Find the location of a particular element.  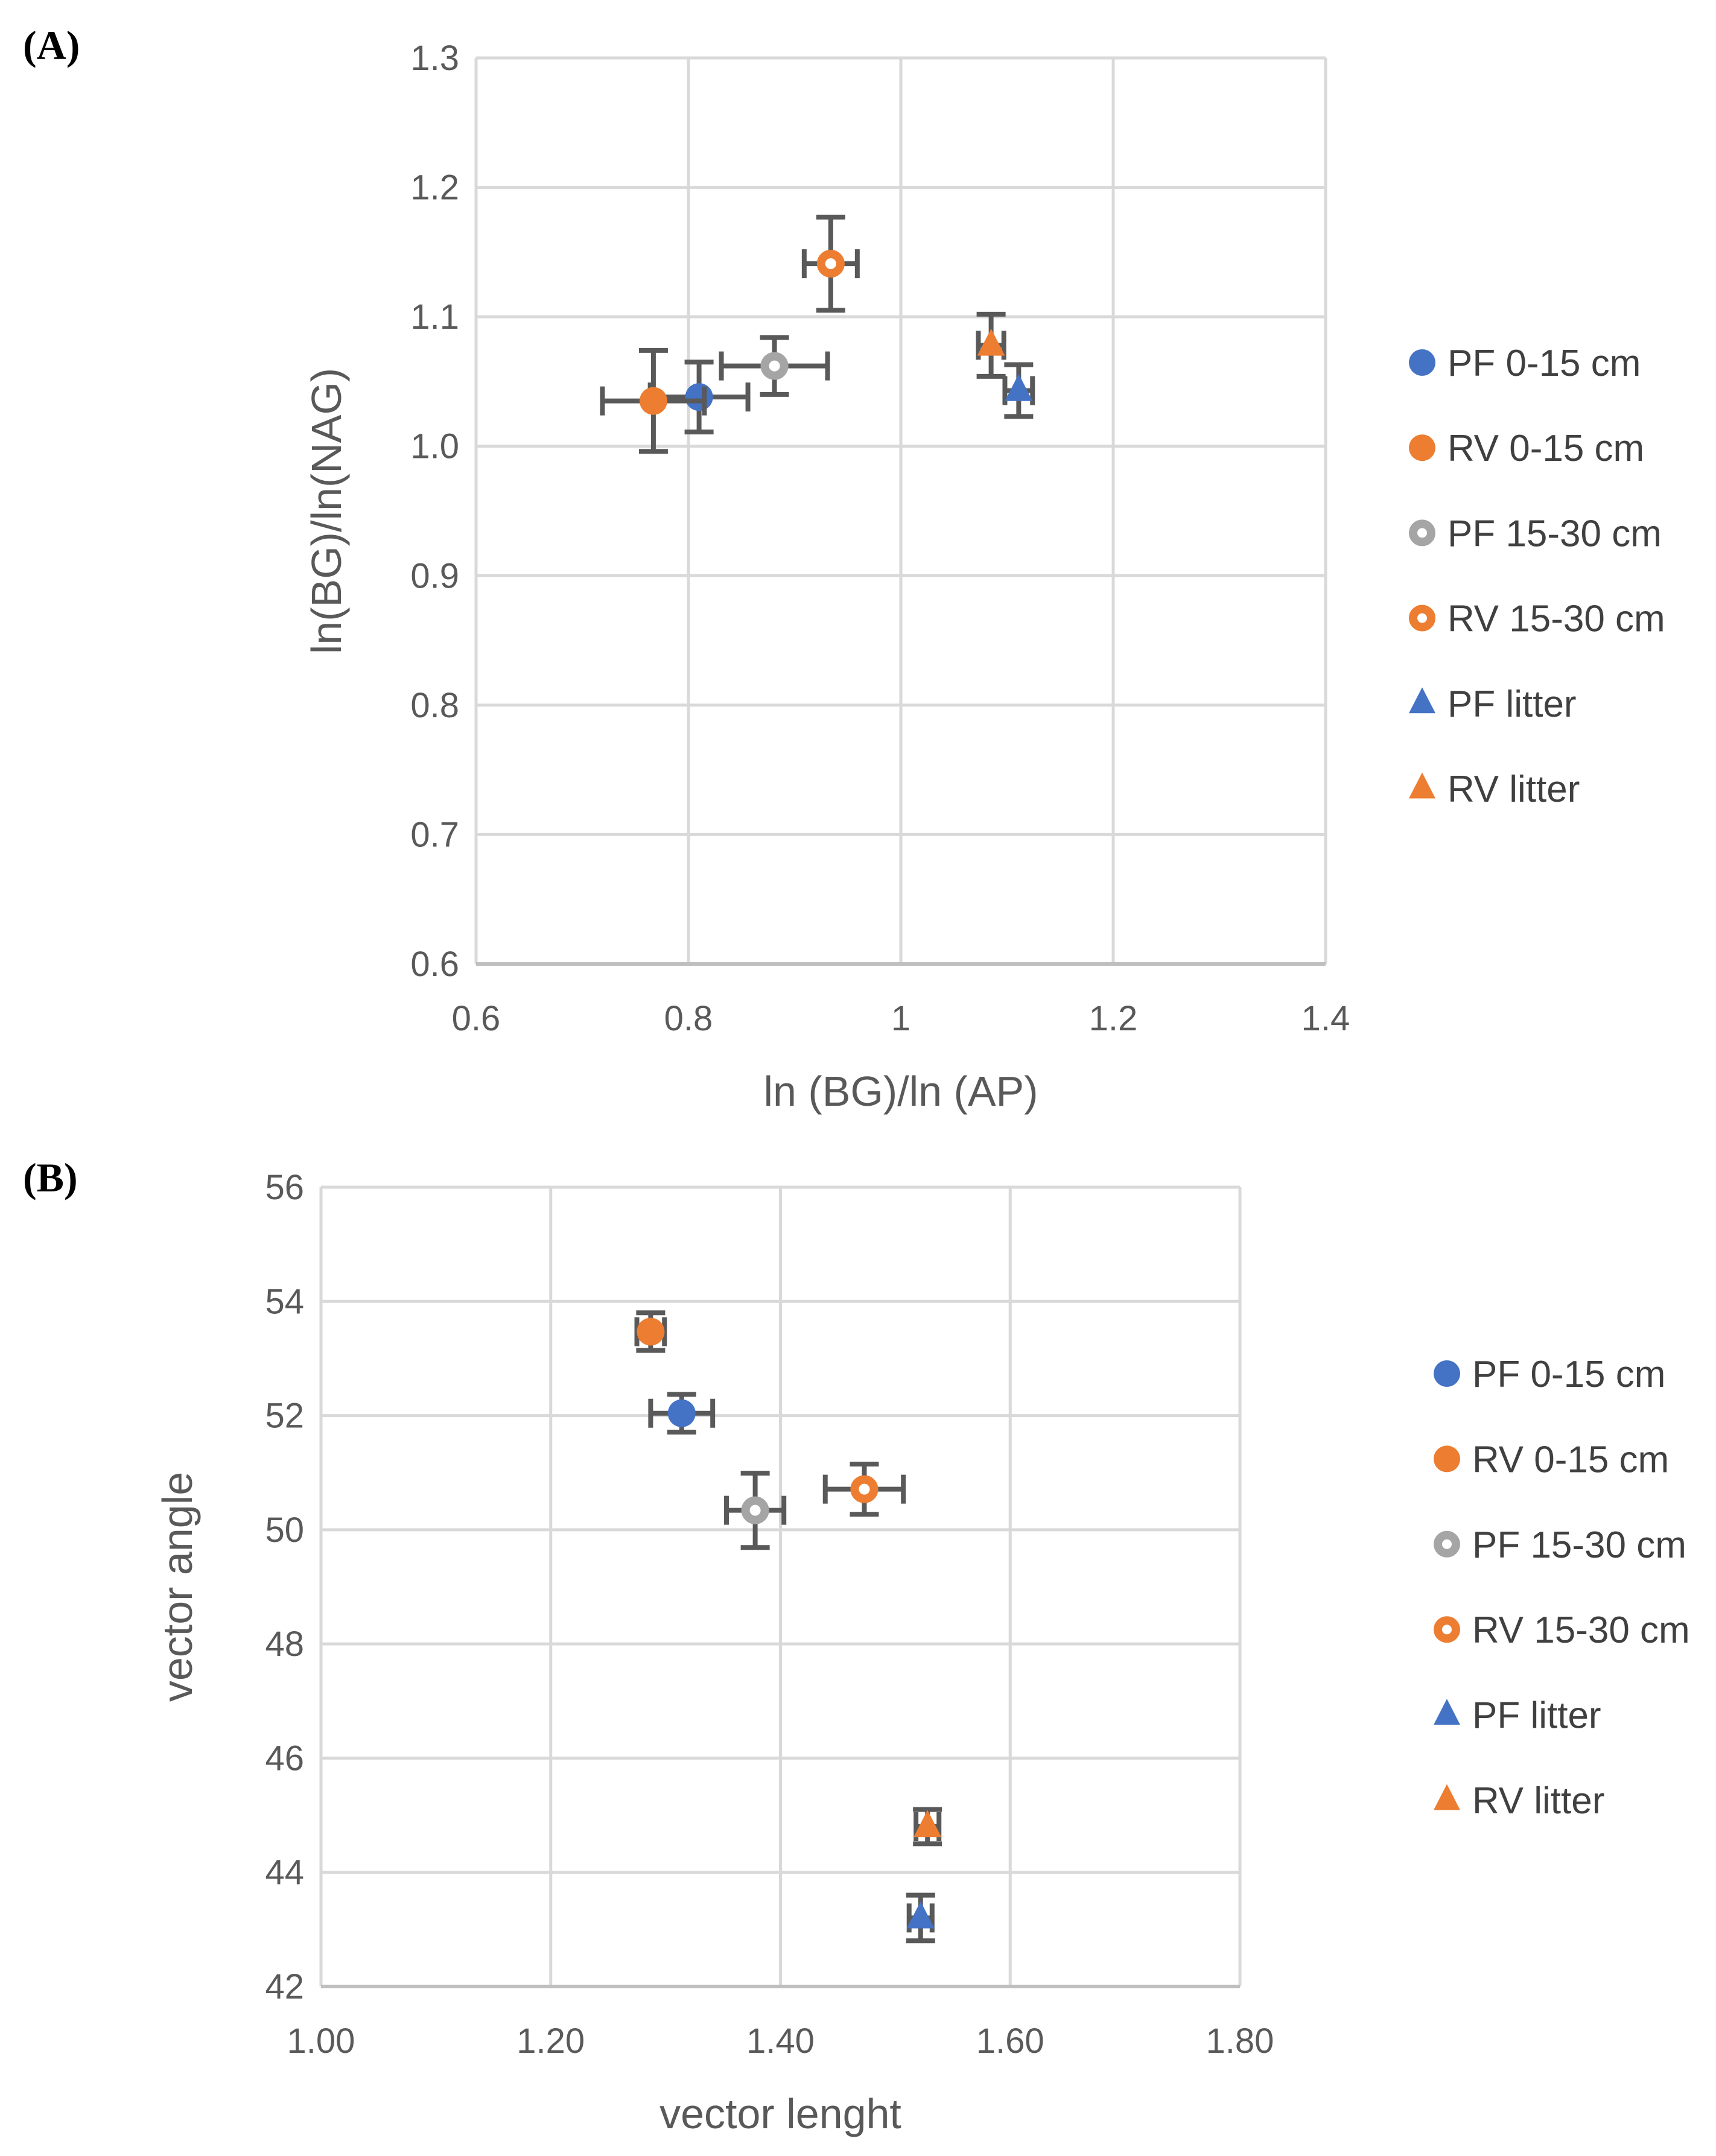

x-tick-label: 1 is located at coordinates (900, 1019).